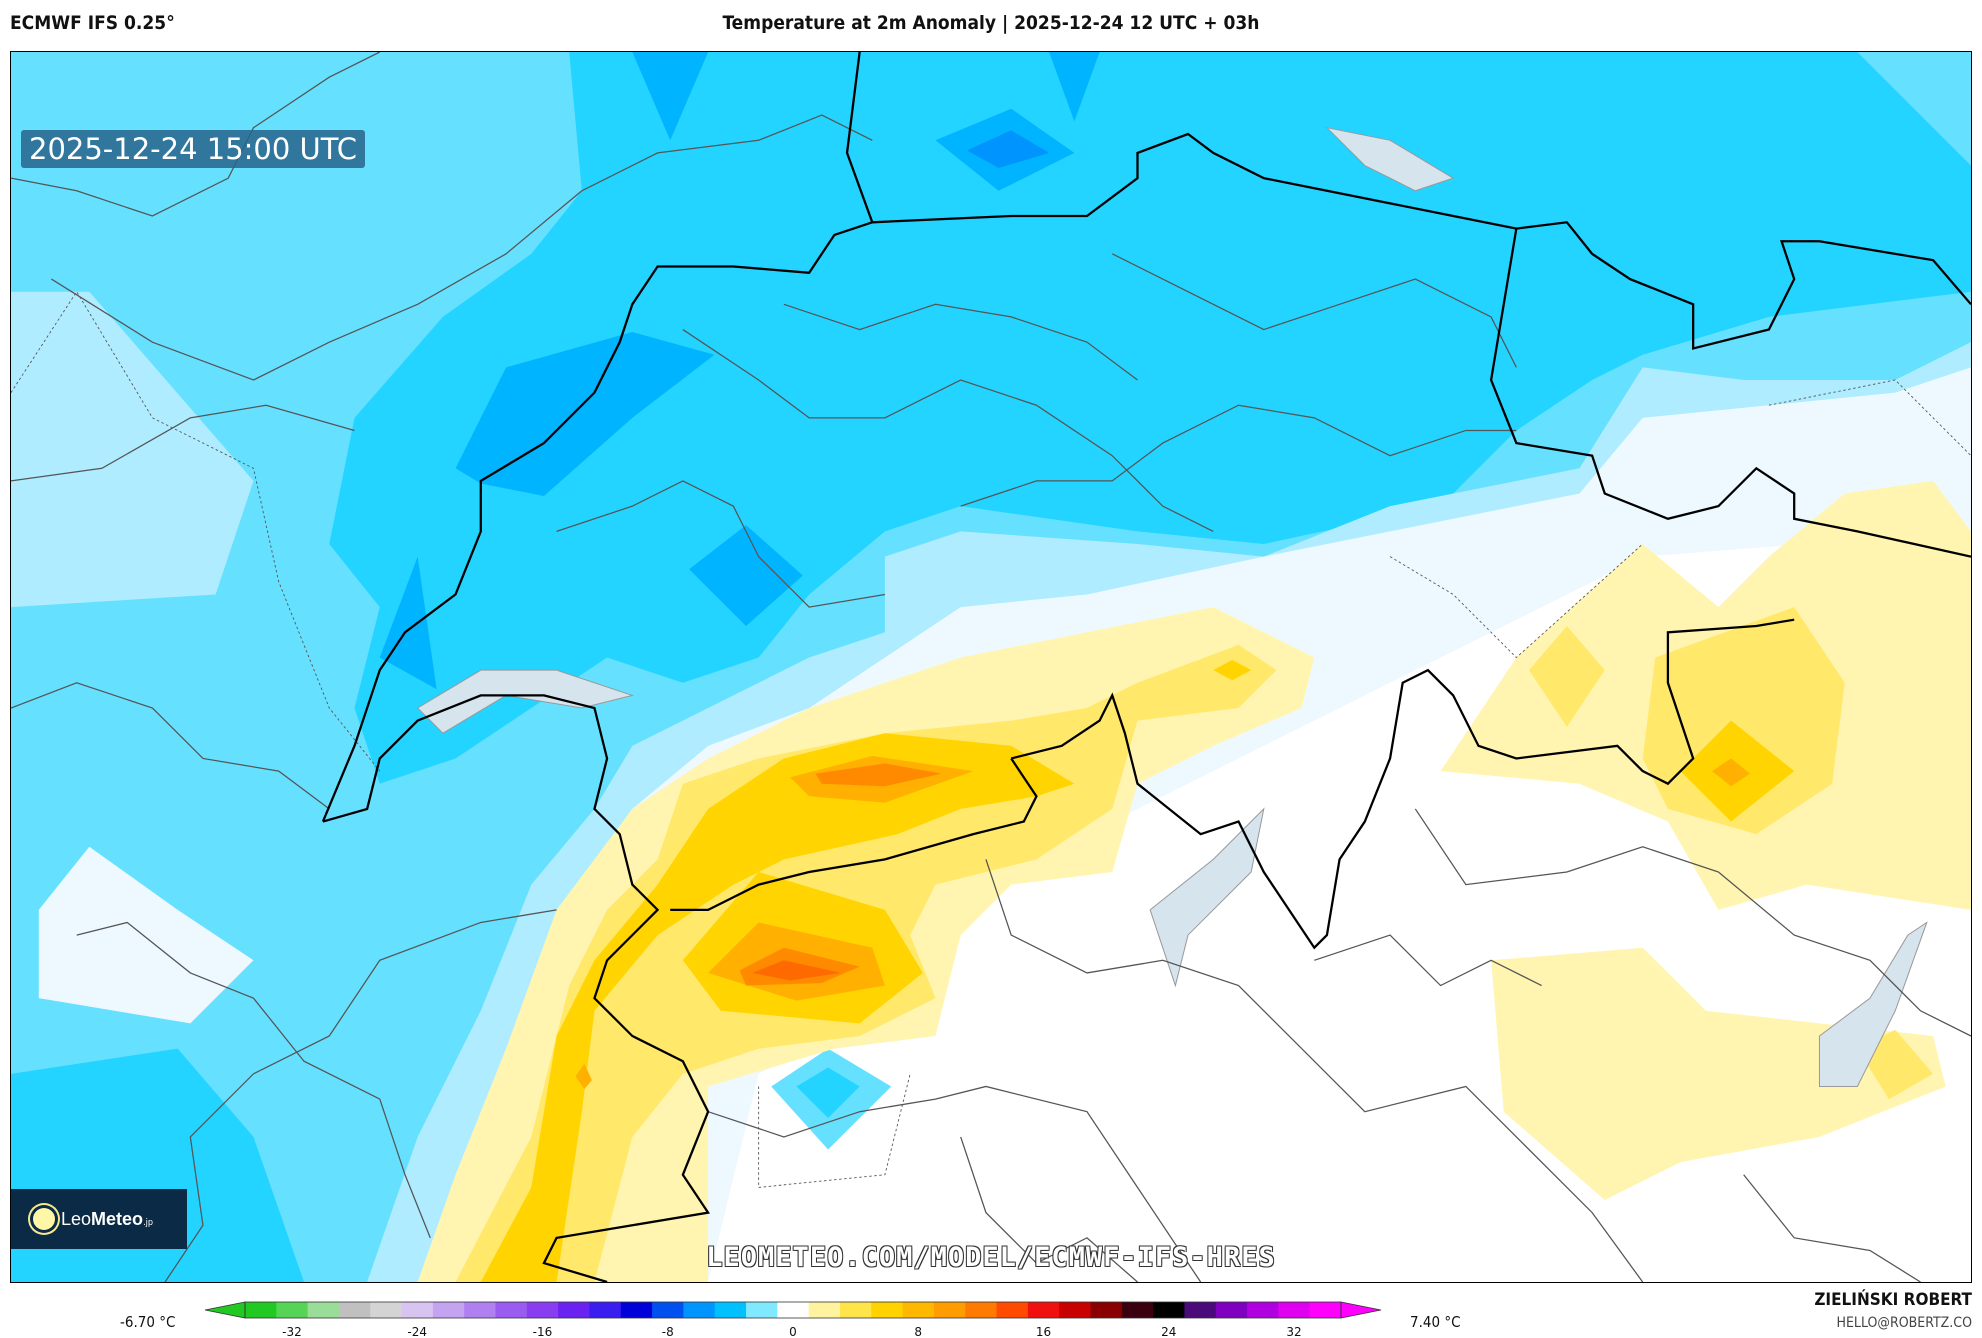 The image size is (1982, 1338). I want to click on colorbar-tick-label: 24, so click(1168, 1331).